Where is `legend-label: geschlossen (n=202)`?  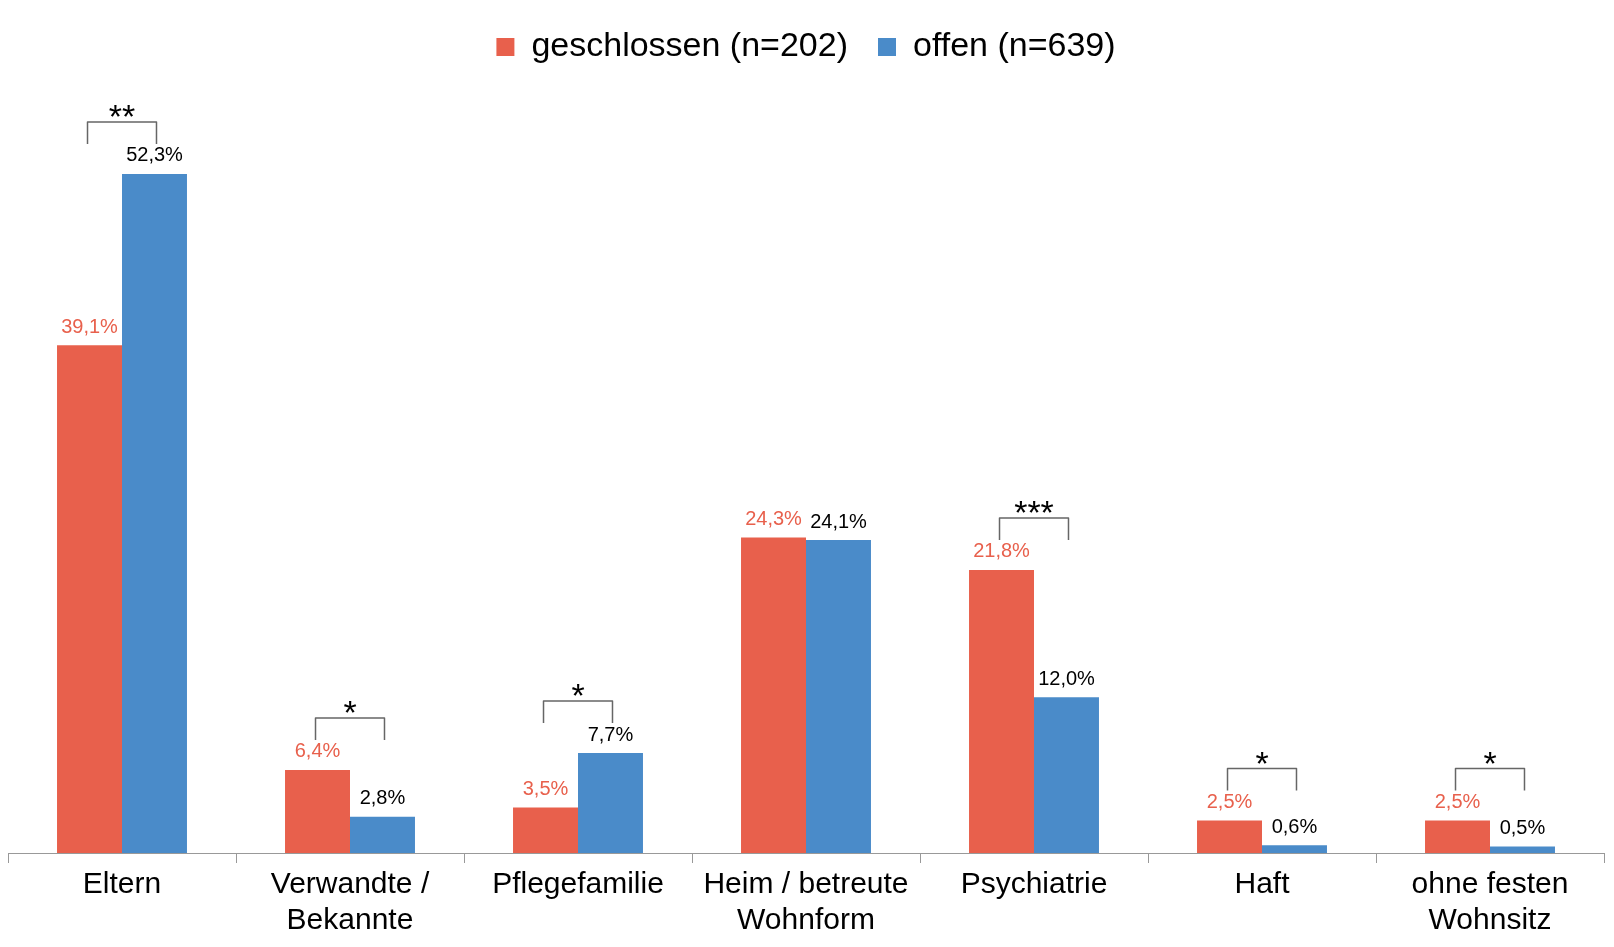 legend-label: geschlossen (n=202) is located at coordinates (689, 44).